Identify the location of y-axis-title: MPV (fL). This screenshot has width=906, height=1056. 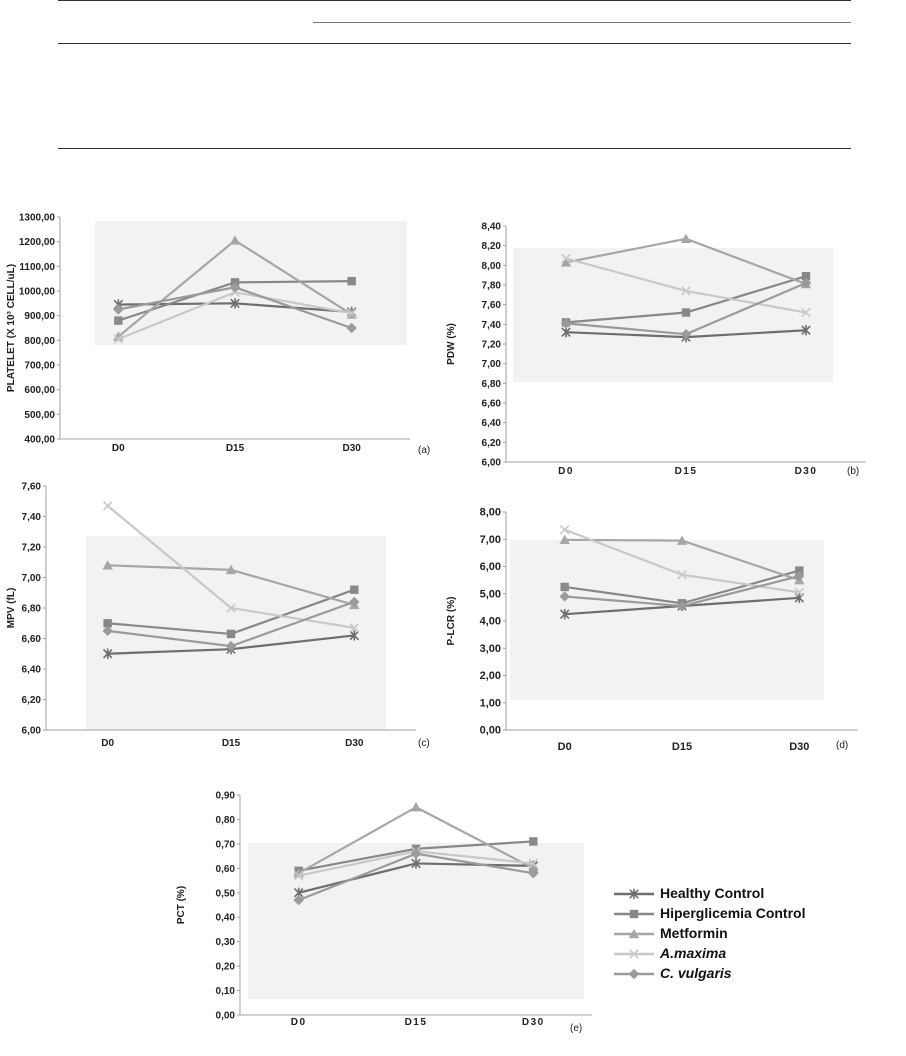
(11, 608).